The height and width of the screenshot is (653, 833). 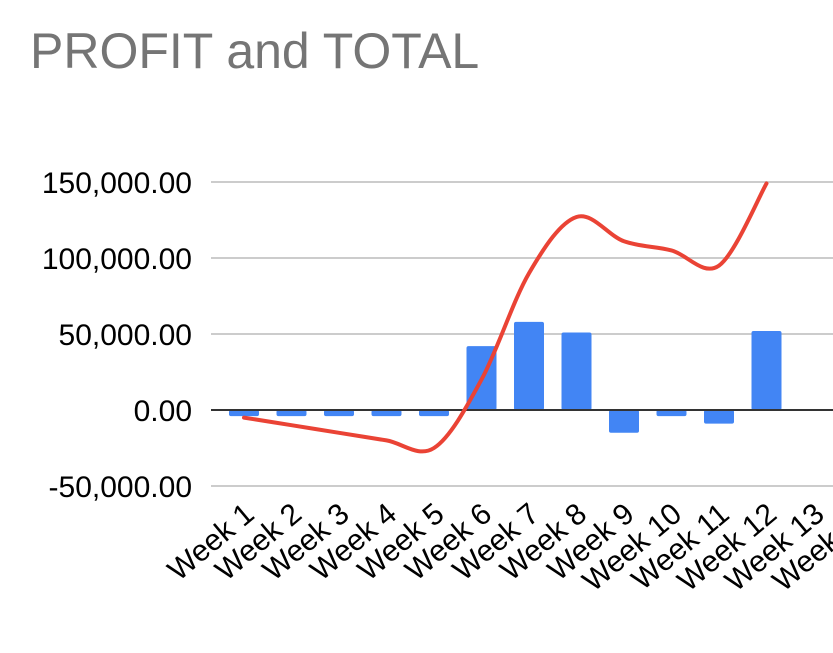 I want to click on y-tick-label: 150,000.00, so click(x=117, y=183).